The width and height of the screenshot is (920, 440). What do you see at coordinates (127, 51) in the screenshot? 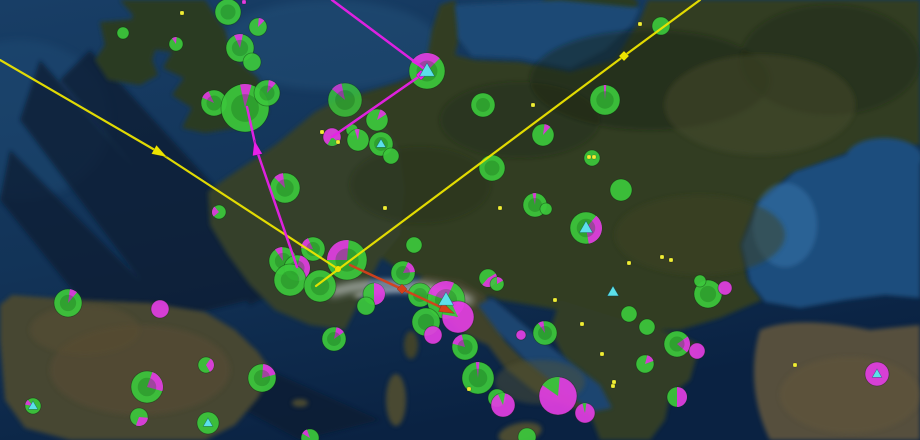
I see `landmass-ireland` at bounding box center [127, 51].